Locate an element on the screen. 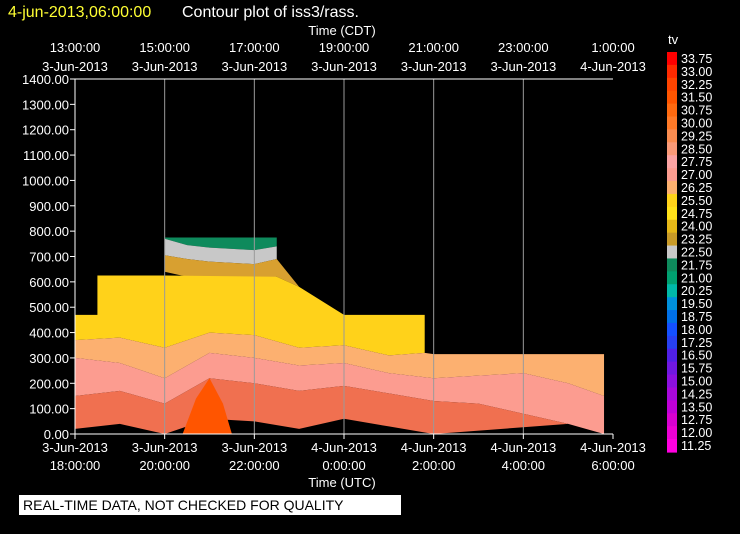 This screenshot has height=534, width=740. top-tick-time-5: 23:00:00 is located at coordinates (523, 47).